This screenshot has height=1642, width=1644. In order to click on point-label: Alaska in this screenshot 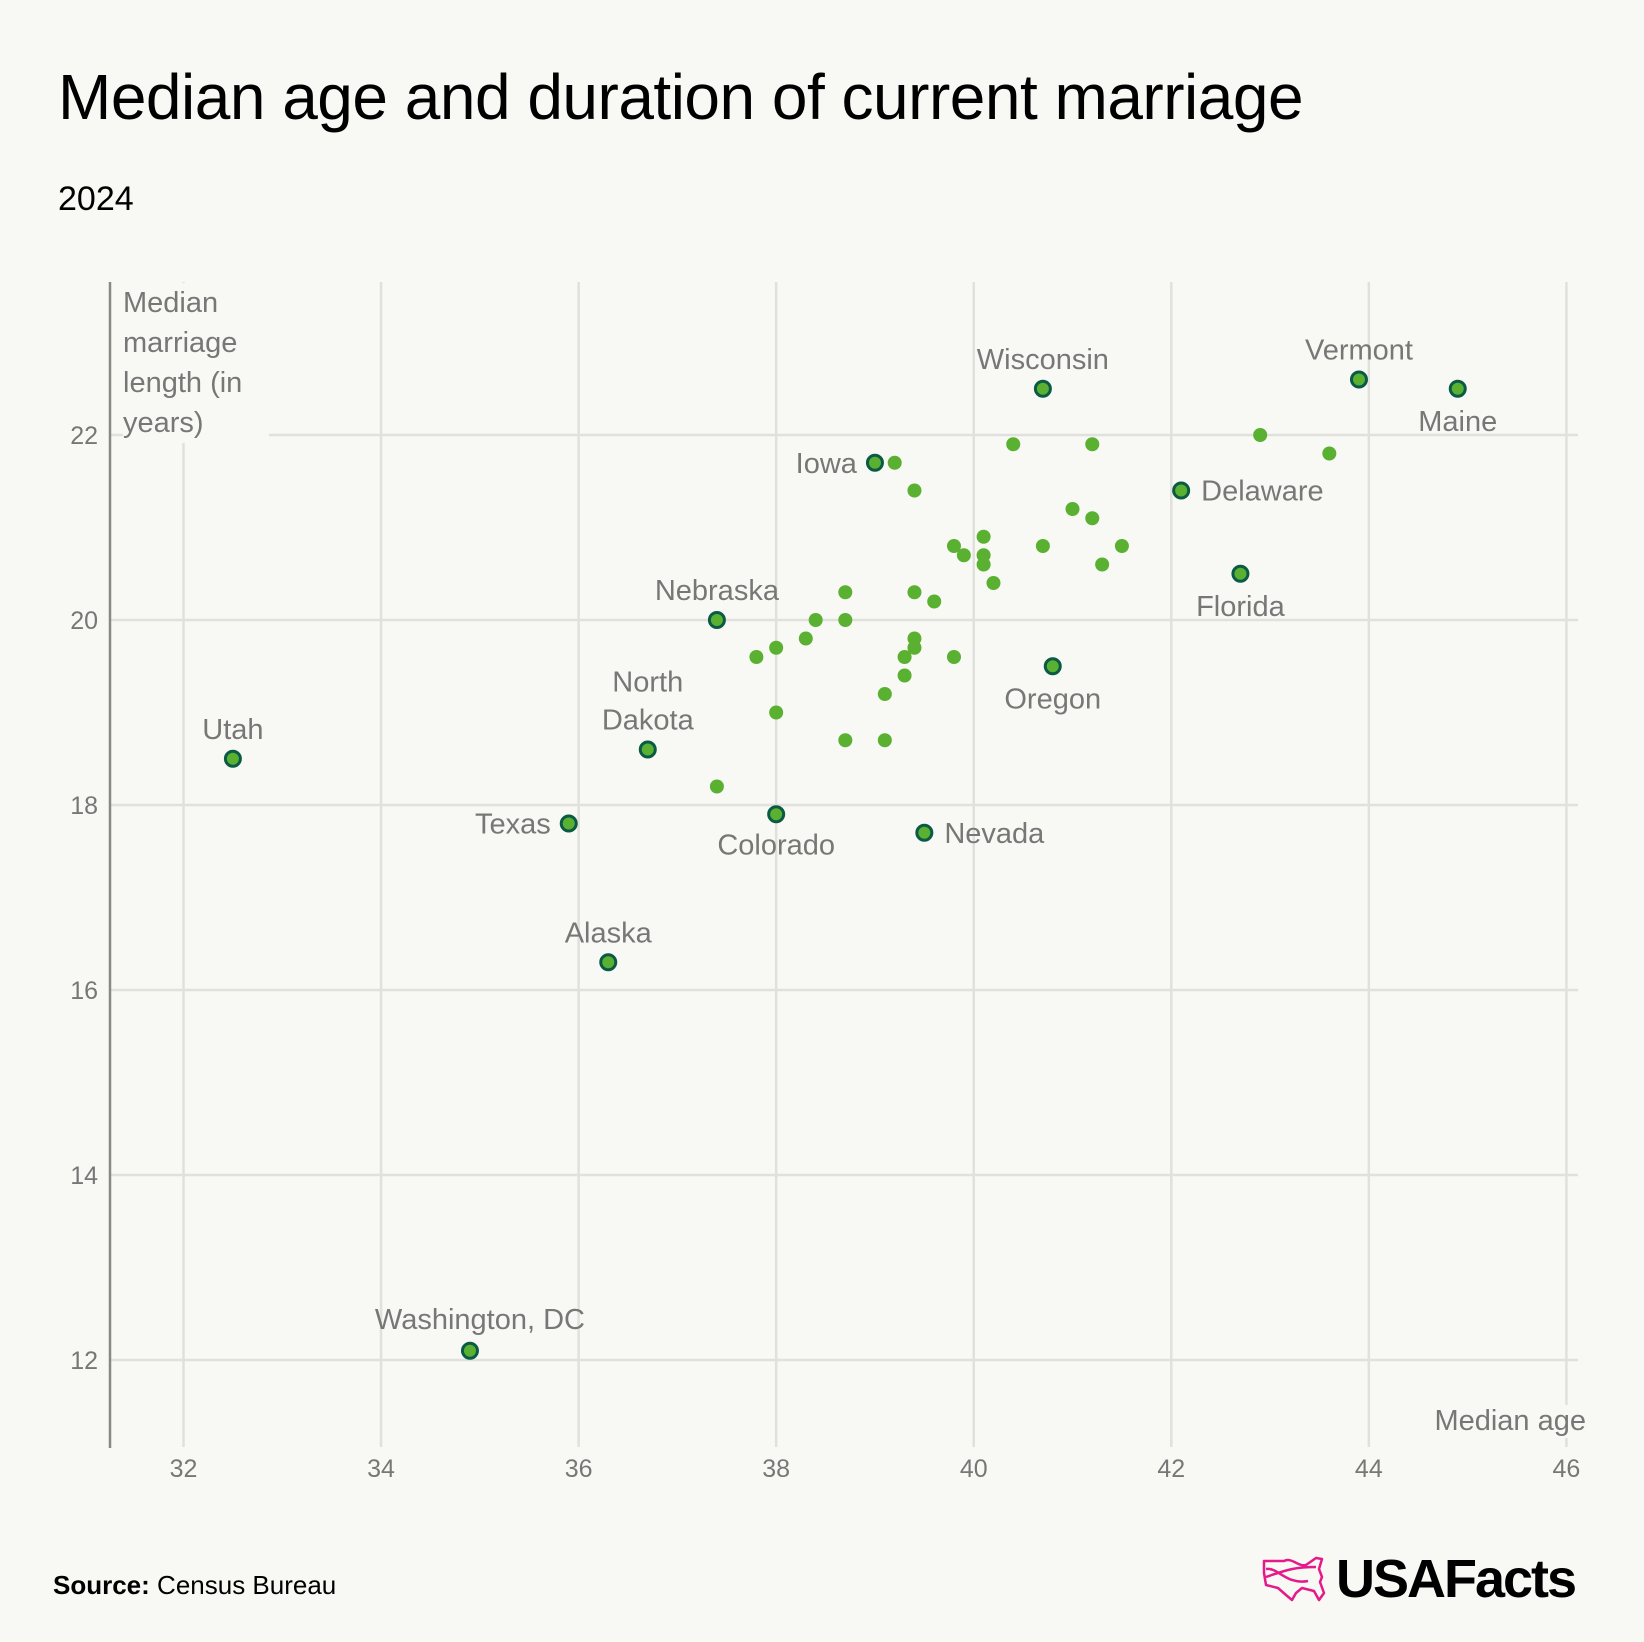, I will do `click(609, 933)`.